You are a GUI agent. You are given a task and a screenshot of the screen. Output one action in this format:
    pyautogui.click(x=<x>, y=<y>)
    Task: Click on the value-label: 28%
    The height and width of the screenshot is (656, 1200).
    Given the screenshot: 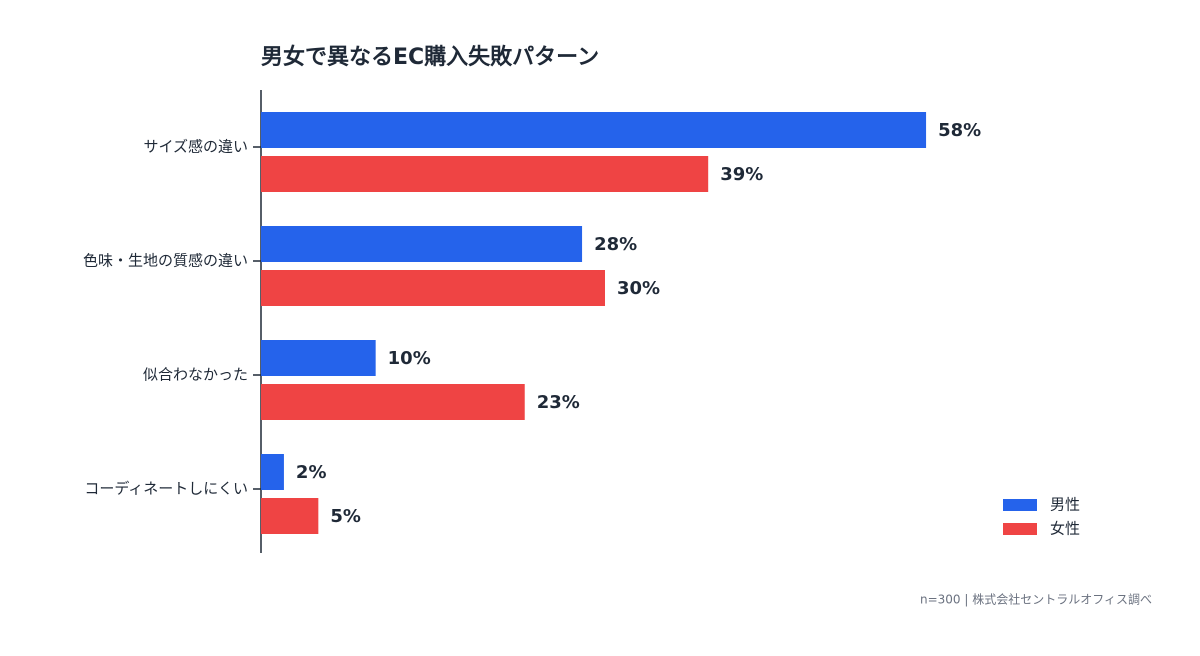 What is the action you would take?
    pyautogui.click(x=615, y=244)
    